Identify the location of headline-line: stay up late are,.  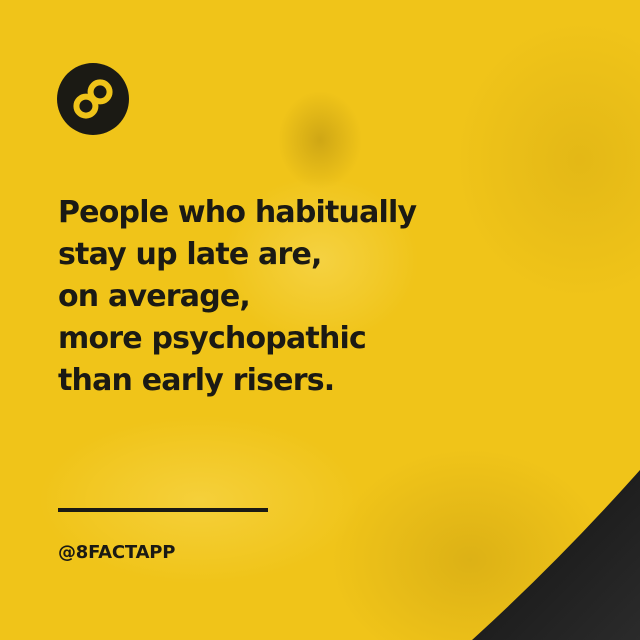
(190, 254).